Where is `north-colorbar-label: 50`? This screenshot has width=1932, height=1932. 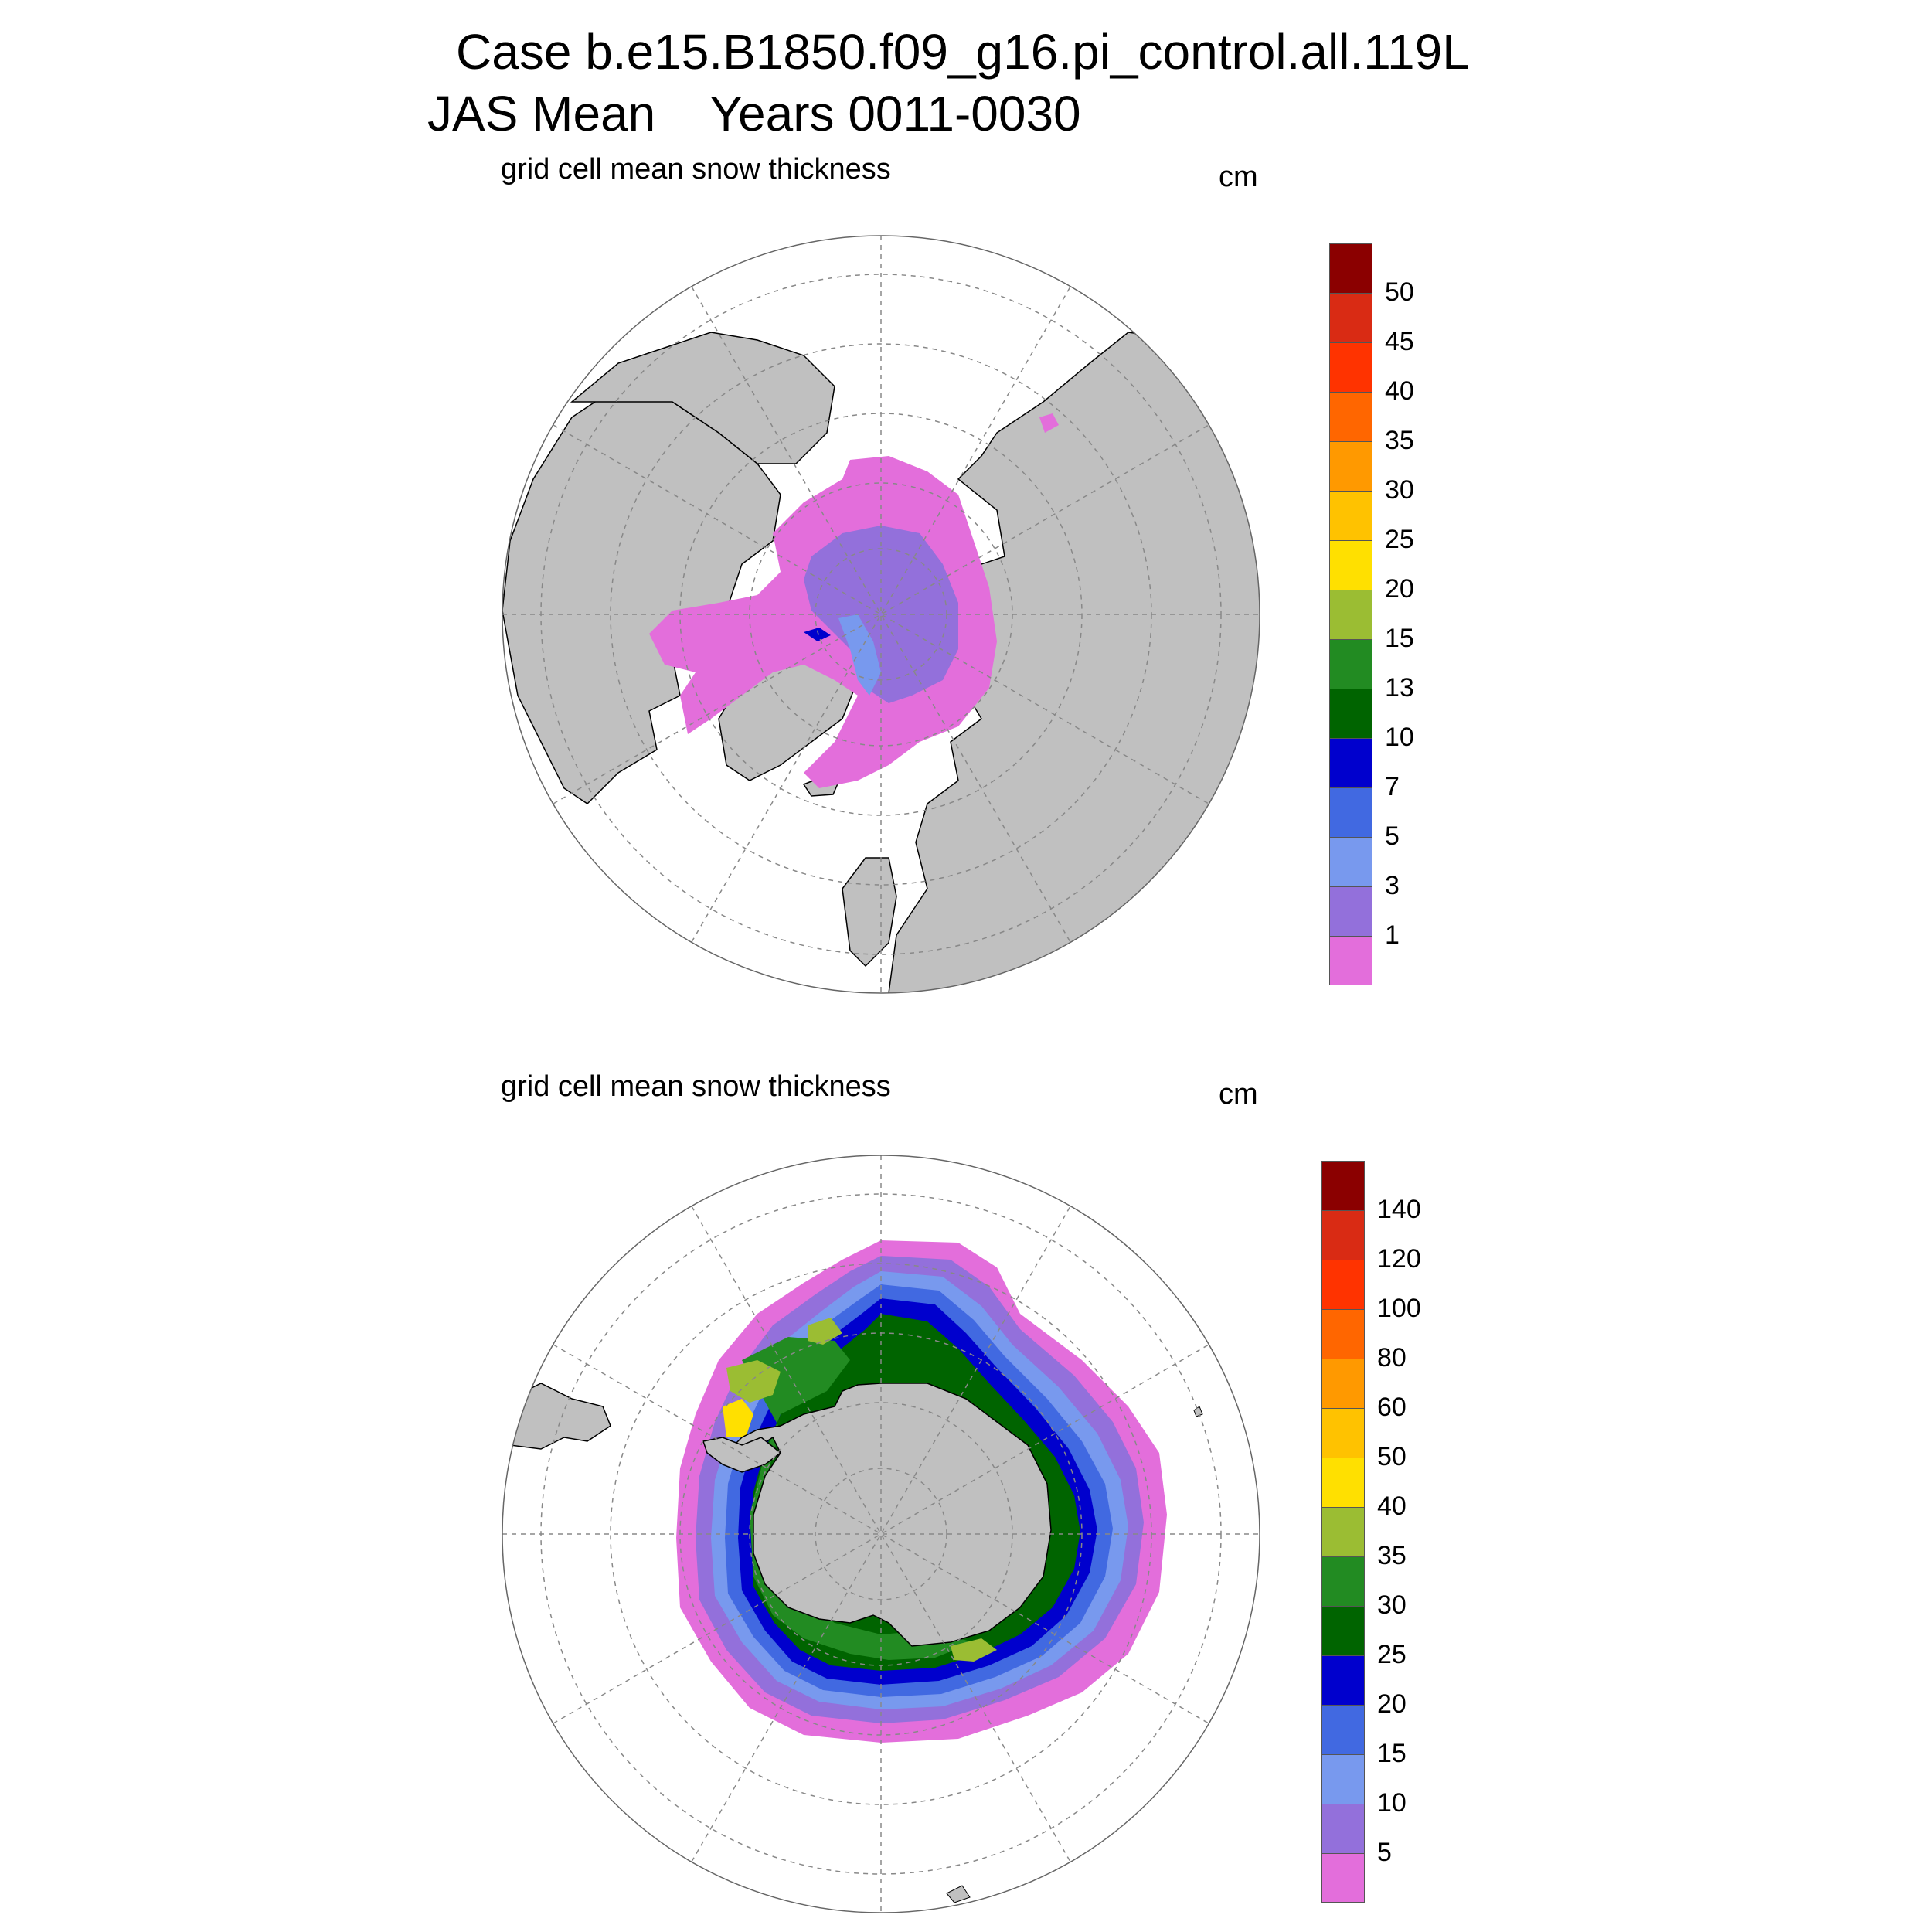 north-colorbar-label: 50 is located at coordinates (1399, 292).